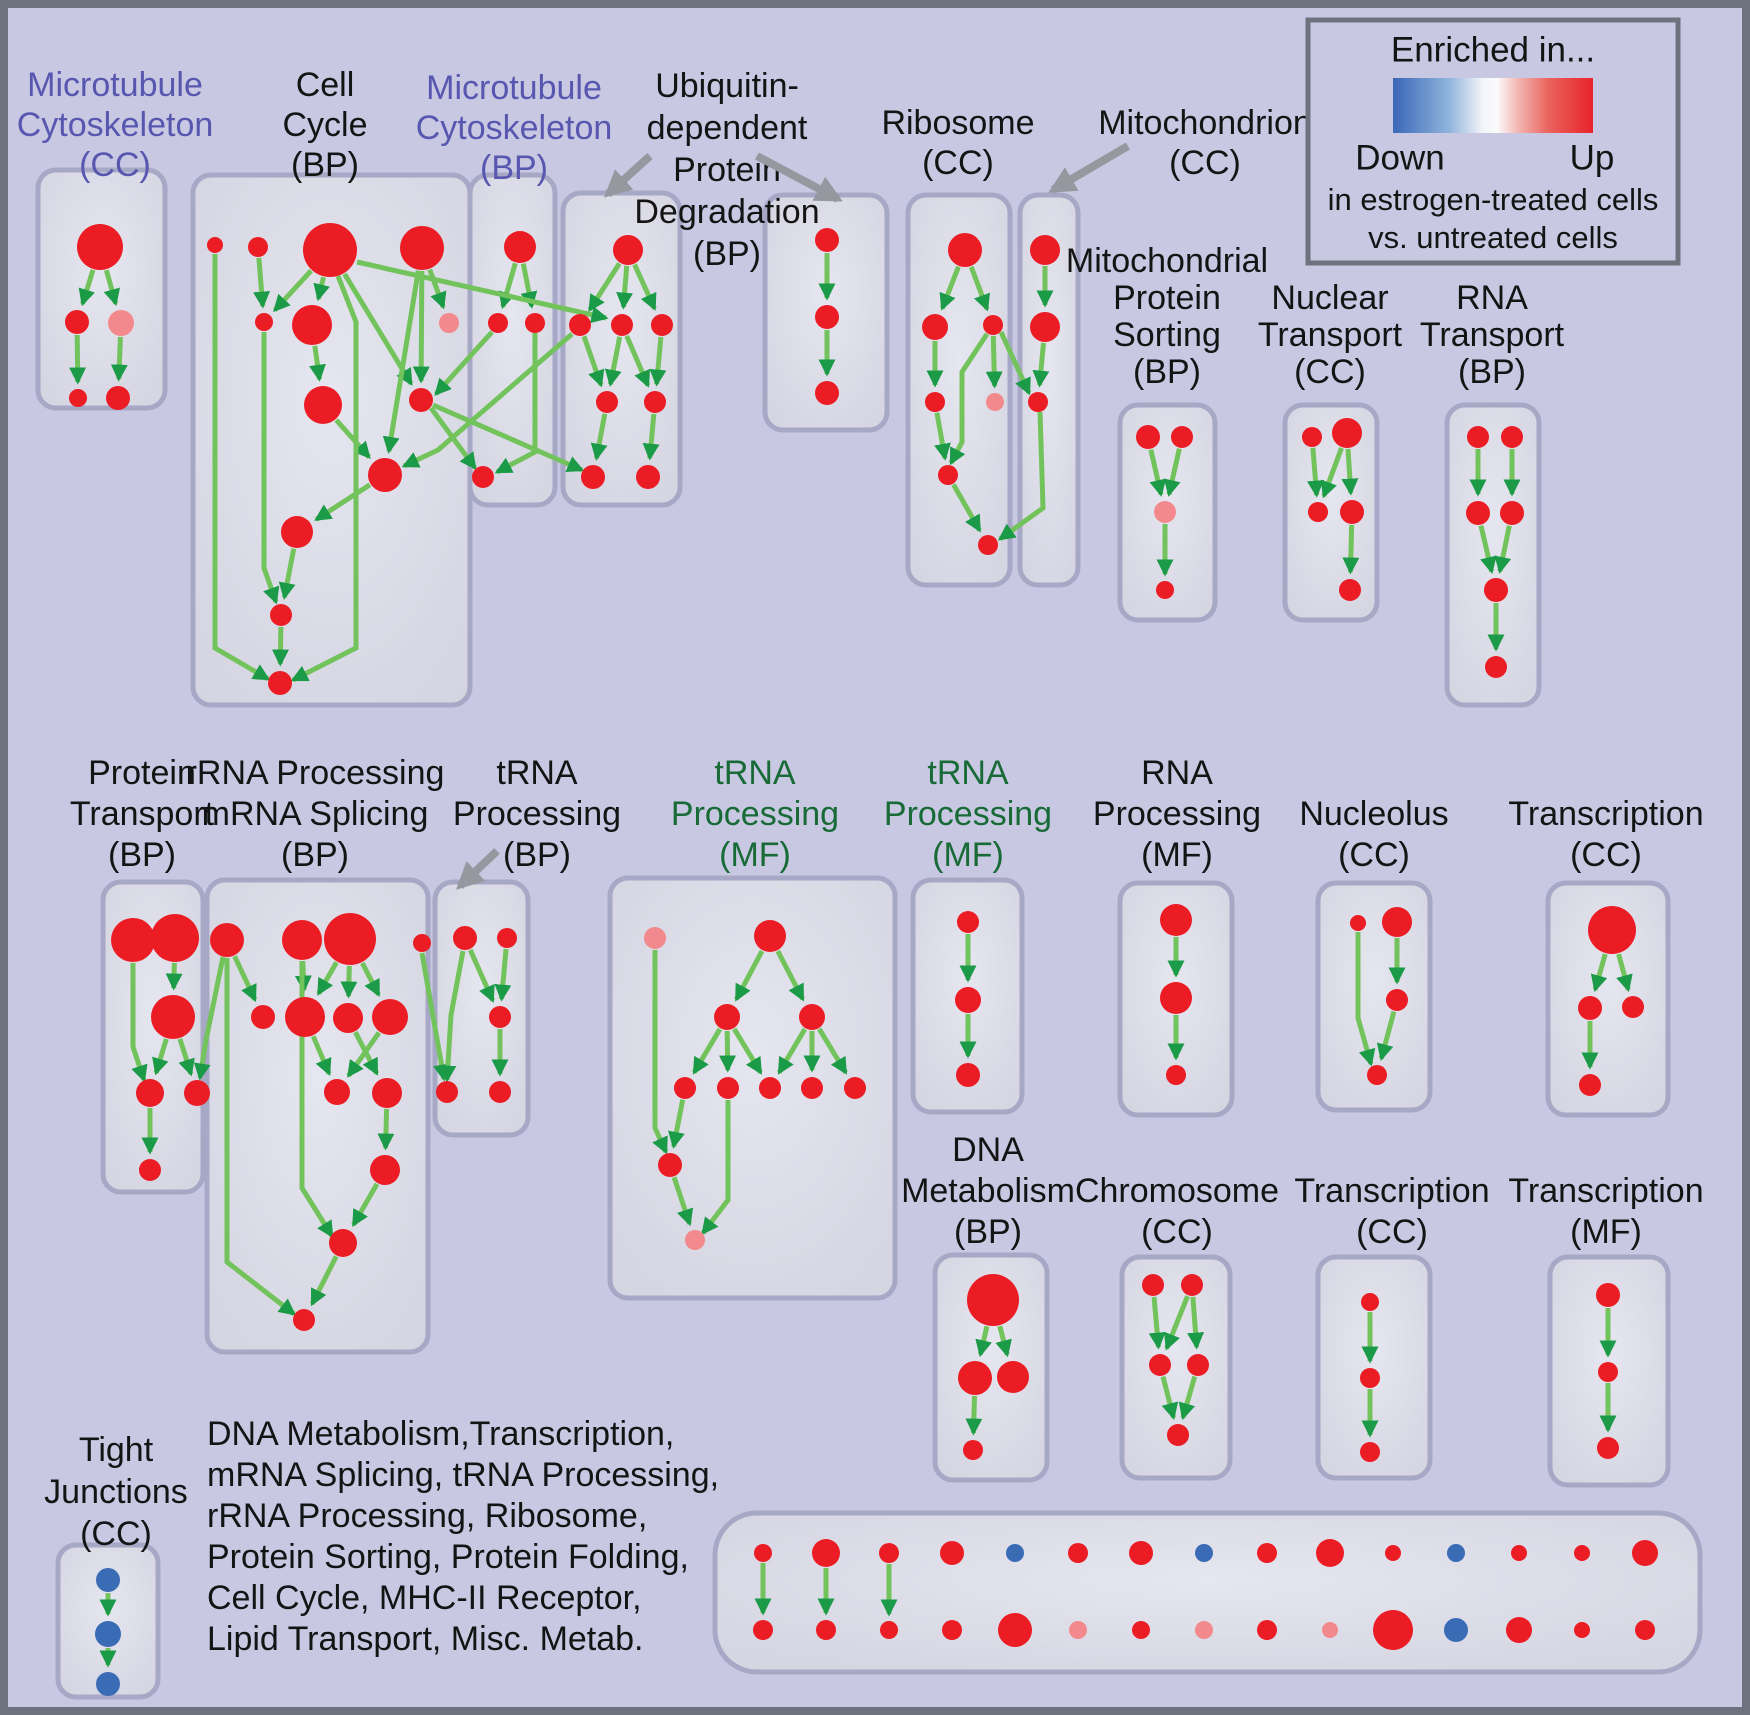 The image size is (1750, 1715). I want to click on microtubule-bp-inner, so click(516, 404).